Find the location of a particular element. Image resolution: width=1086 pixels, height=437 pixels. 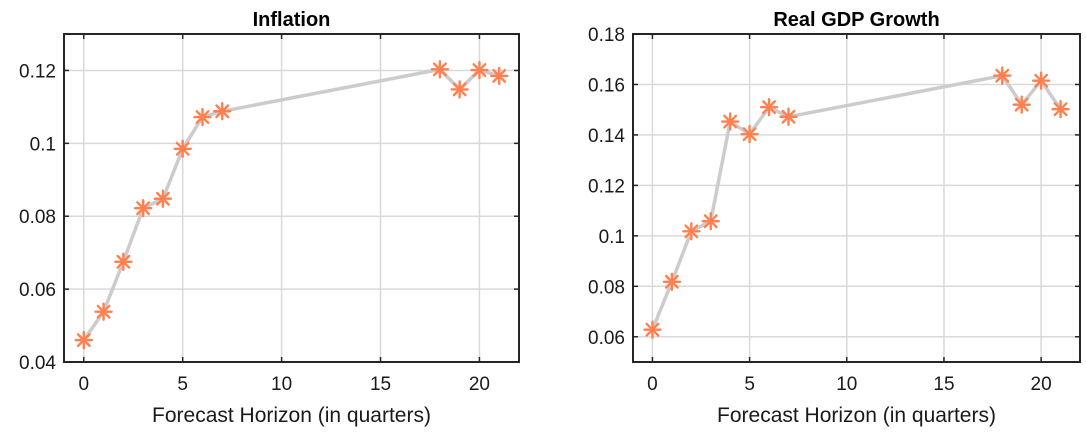

y-tick-label: 0.14 is located at coordinates (606, 136).